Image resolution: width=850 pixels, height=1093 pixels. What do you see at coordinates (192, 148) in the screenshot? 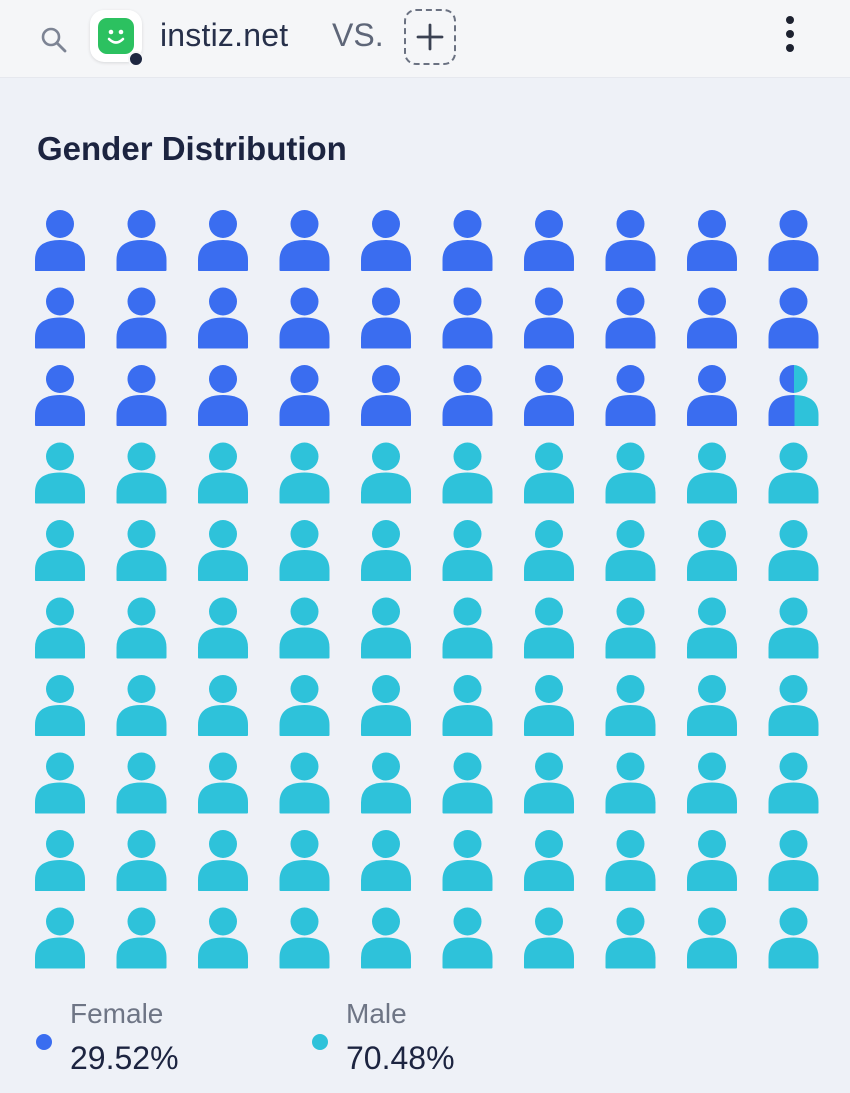
I see `chart-title: Gender Distribution` at bounding box center [192, 148].